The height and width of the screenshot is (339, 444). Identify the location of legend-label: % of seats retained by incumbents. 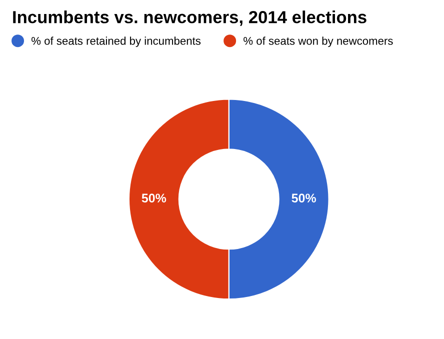
(116, 42).